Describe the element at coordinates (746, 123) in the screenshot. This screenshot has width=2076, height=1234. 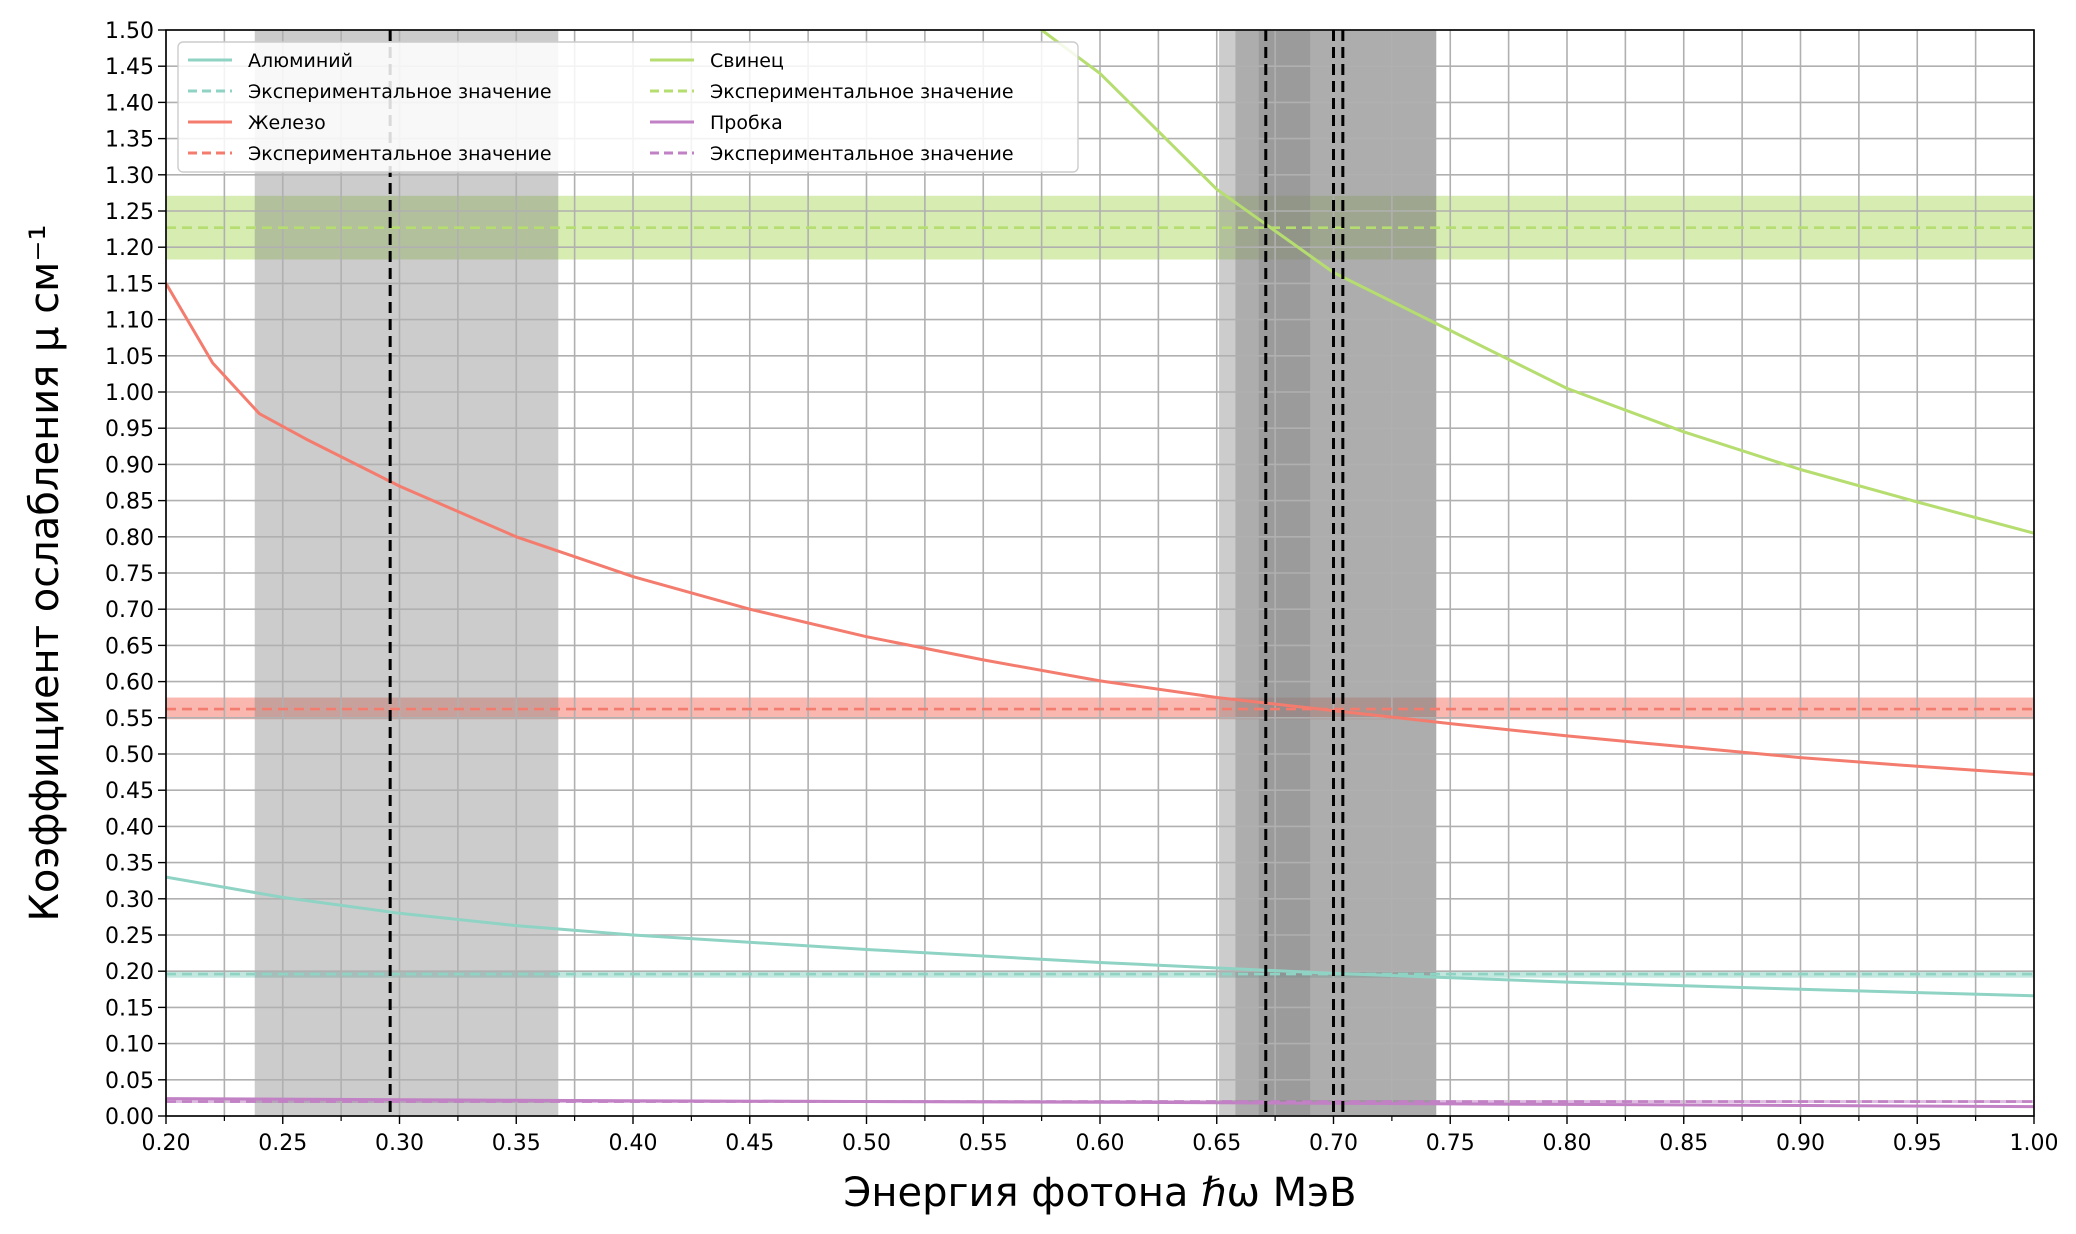
I see `legend-label: Пробка` at that location.